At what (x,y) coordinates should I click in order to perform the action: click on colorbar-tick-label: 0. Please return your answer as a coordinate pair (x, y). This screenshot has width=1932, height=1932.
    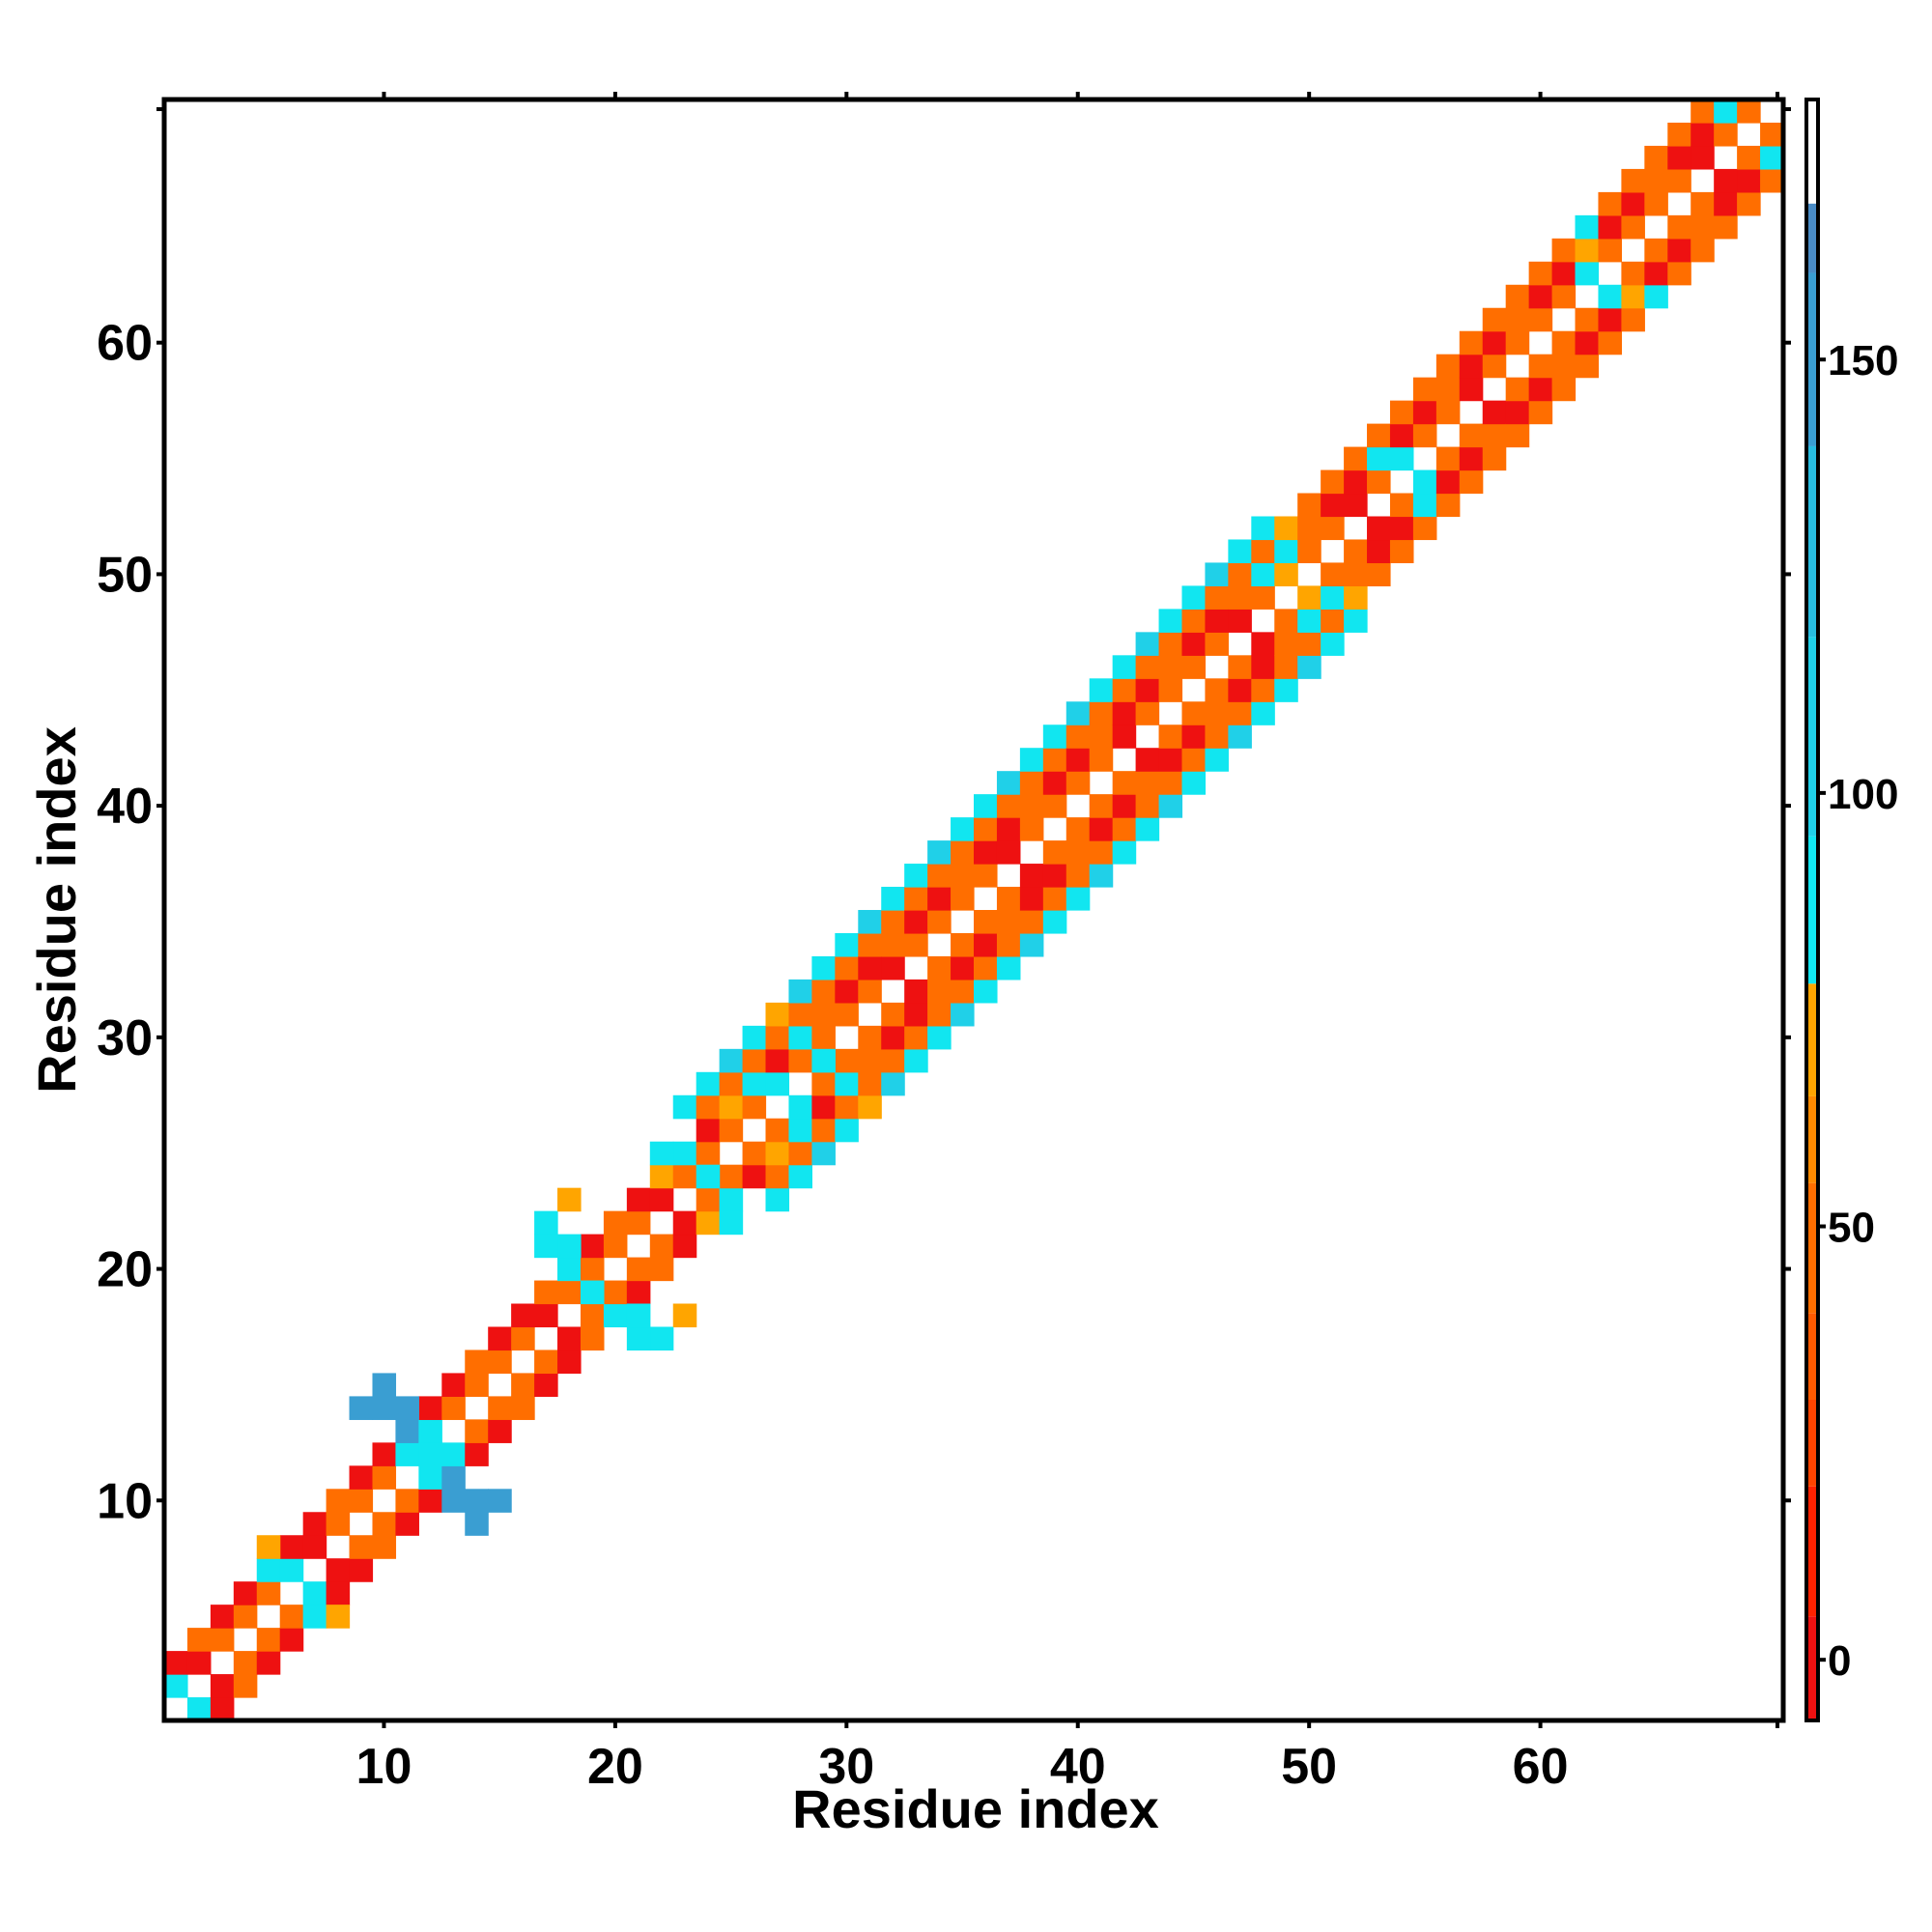
    Looking at the image, I should click on (1839, 1661).